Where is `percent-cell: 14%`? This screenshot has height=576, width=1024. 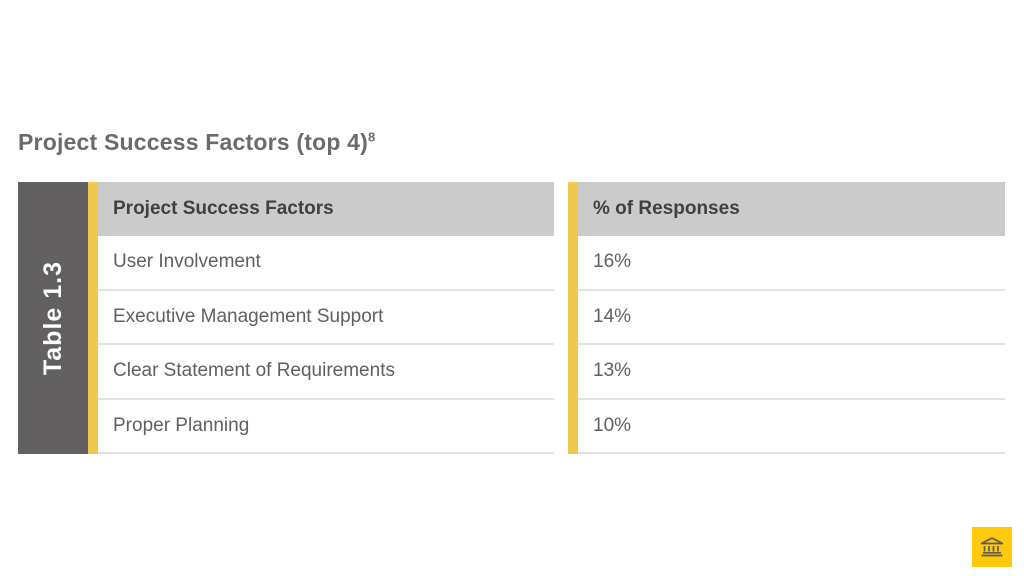
percent-cell: 14% is located at coordinates (791, 317).